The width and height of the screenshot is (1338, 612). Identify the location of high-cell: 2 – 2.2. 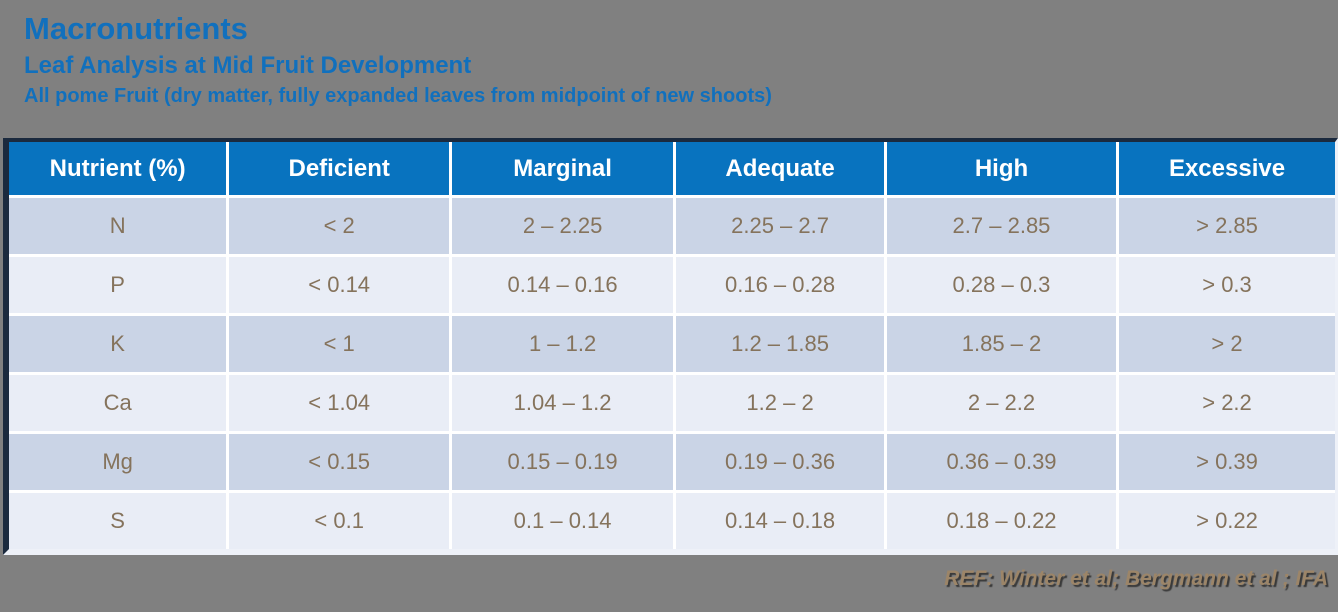
(1002, 403).